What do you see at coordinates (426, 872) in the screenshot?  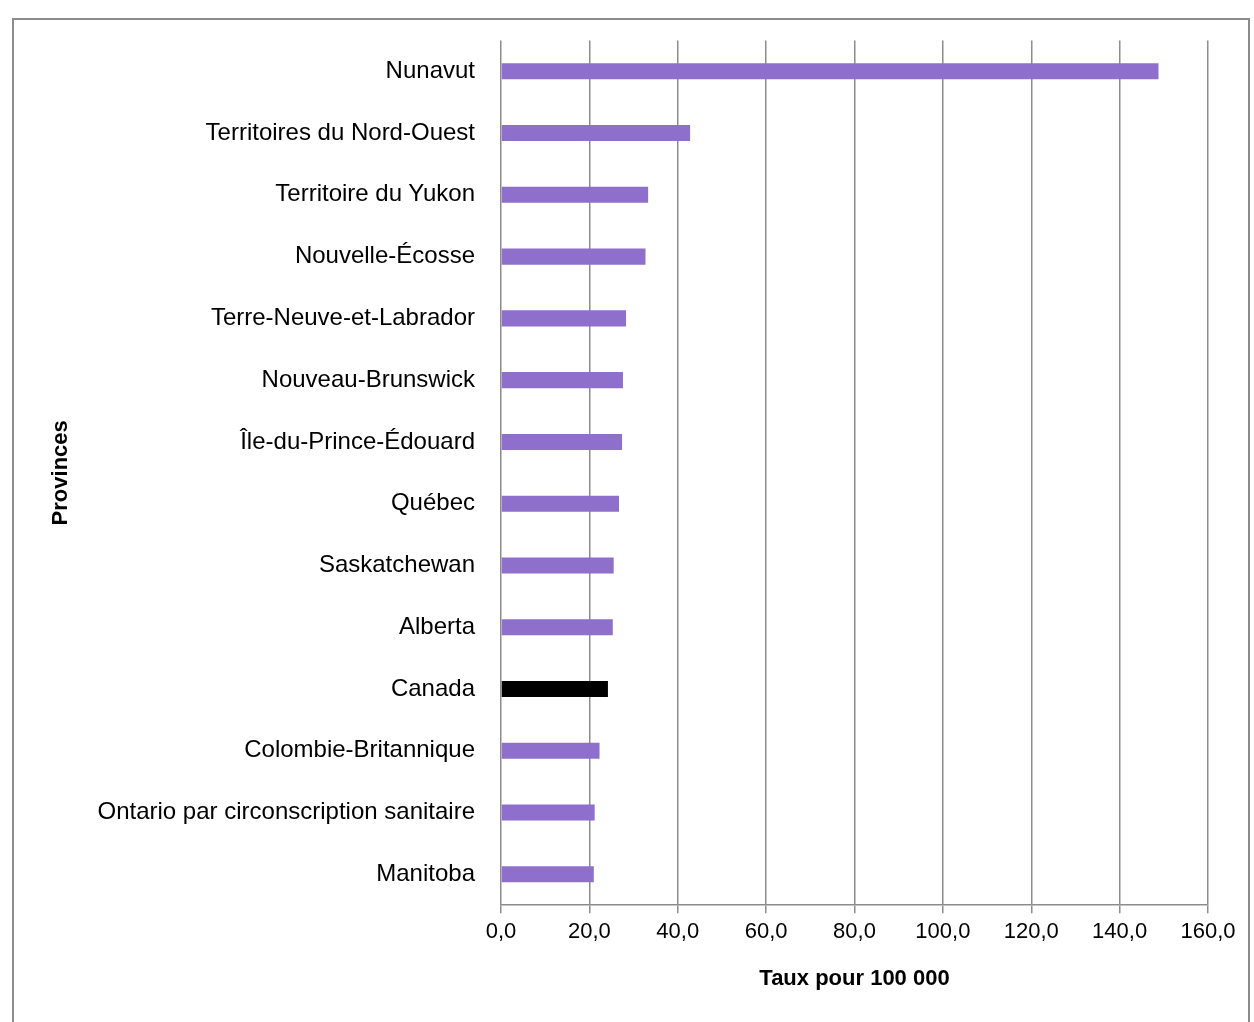 I see `y-tick-label: Manitoba` at bounding box center [426, 872].